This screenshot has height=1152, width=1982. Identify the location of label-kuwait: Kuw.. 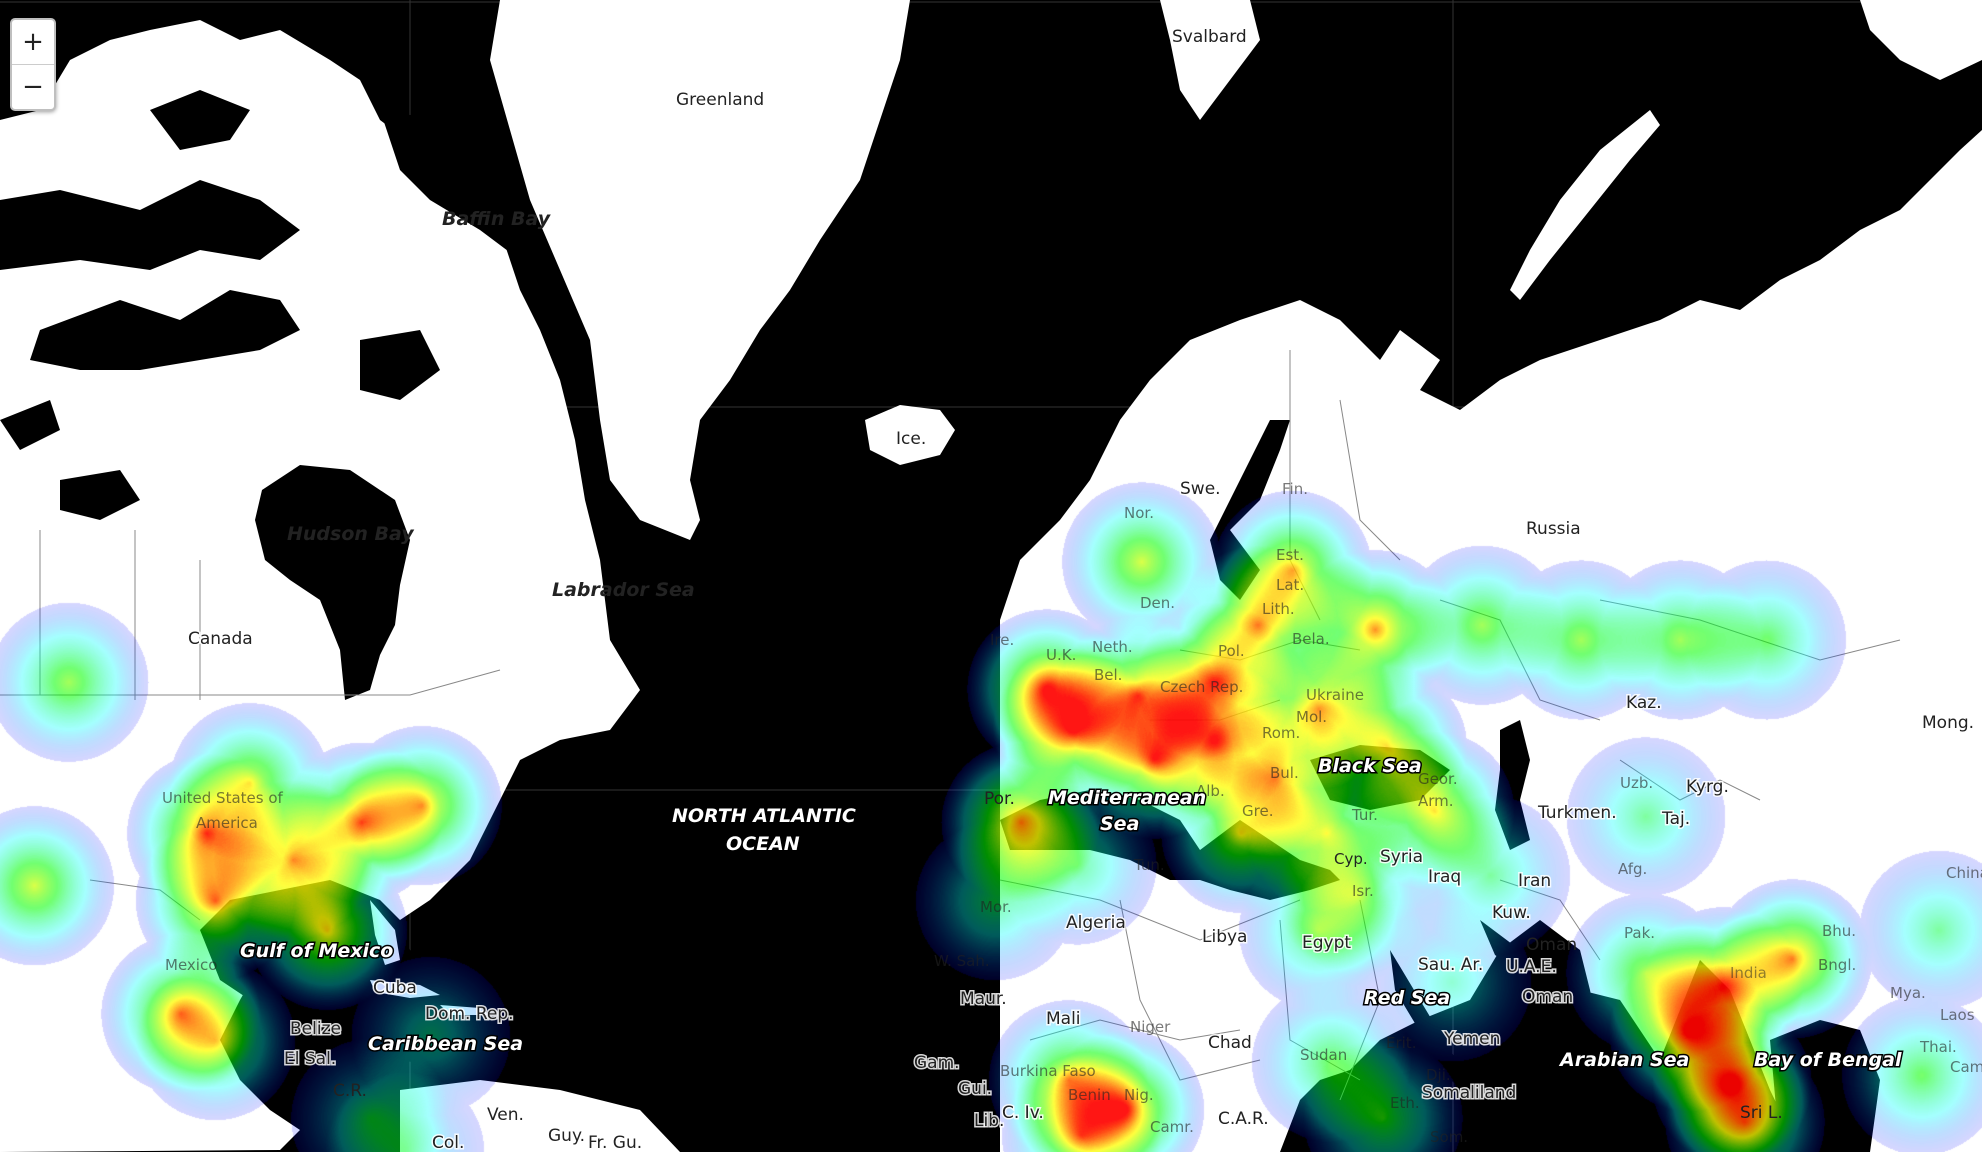
(1511, 913).